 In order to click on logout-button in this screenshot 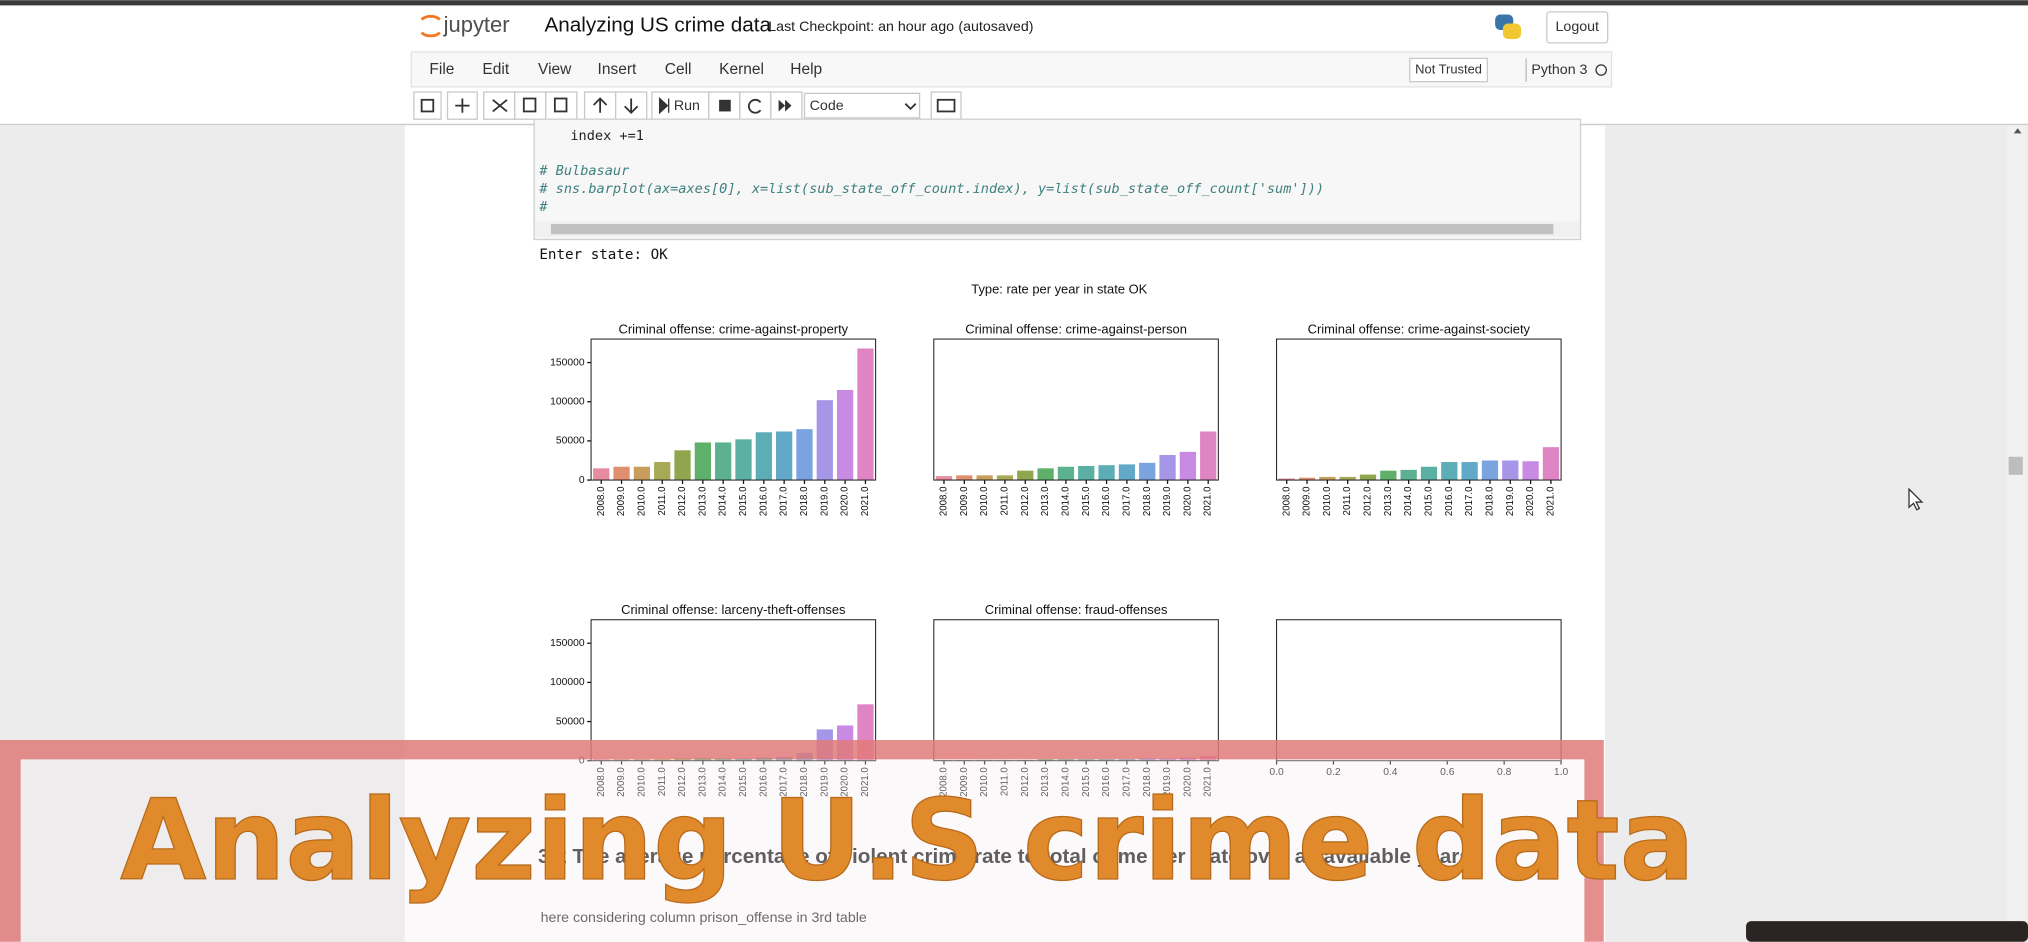, I will do `click(1577, 27)`.